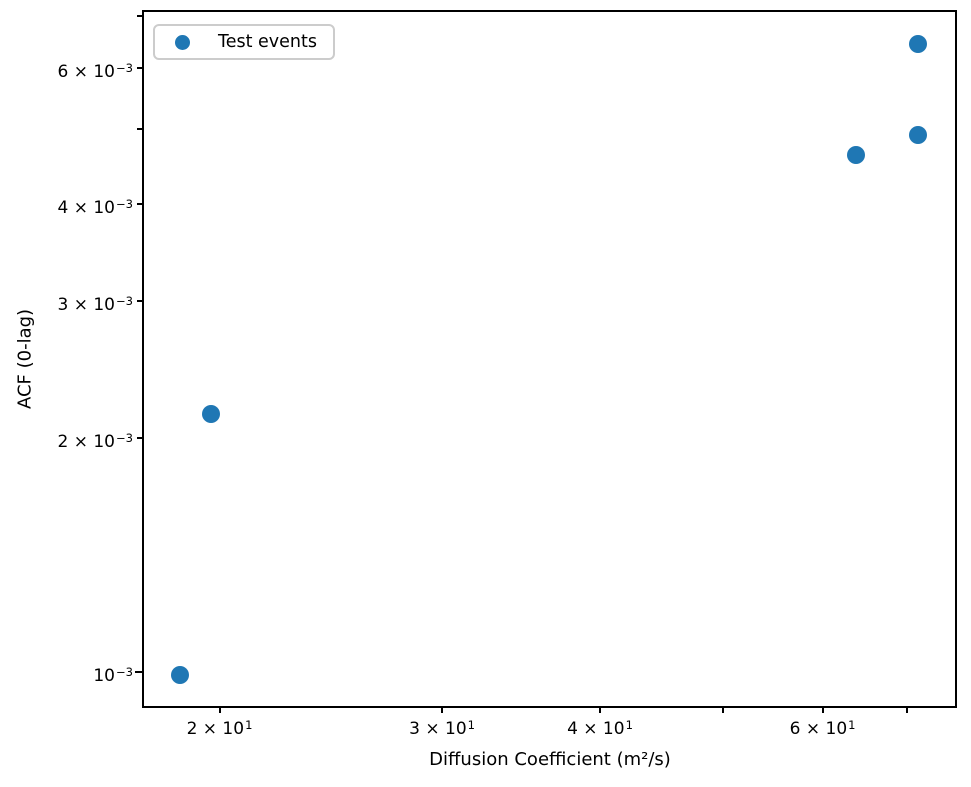  Describe the element at coordinates (95, 441) in the screenshot. I see `y-tick-label: 2 × 10⁻³` at that location.